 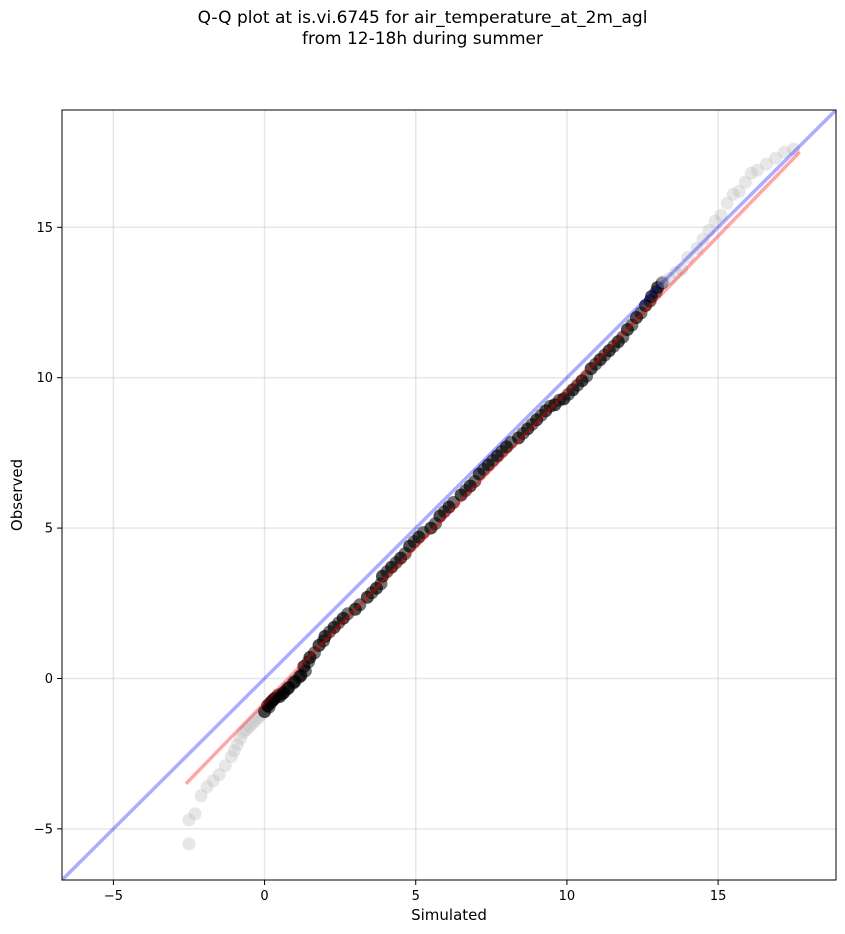 I want to click on y-tick-label: 0, so click(x=49, y=679).